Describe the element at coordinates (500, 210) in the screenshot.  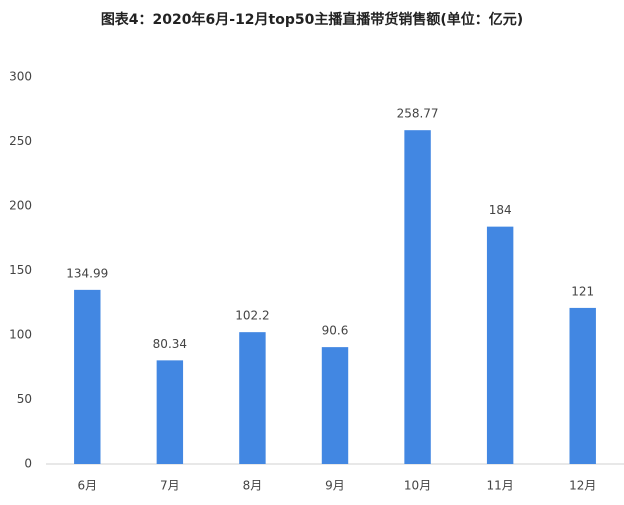
I see `value-label: 184` at that location.